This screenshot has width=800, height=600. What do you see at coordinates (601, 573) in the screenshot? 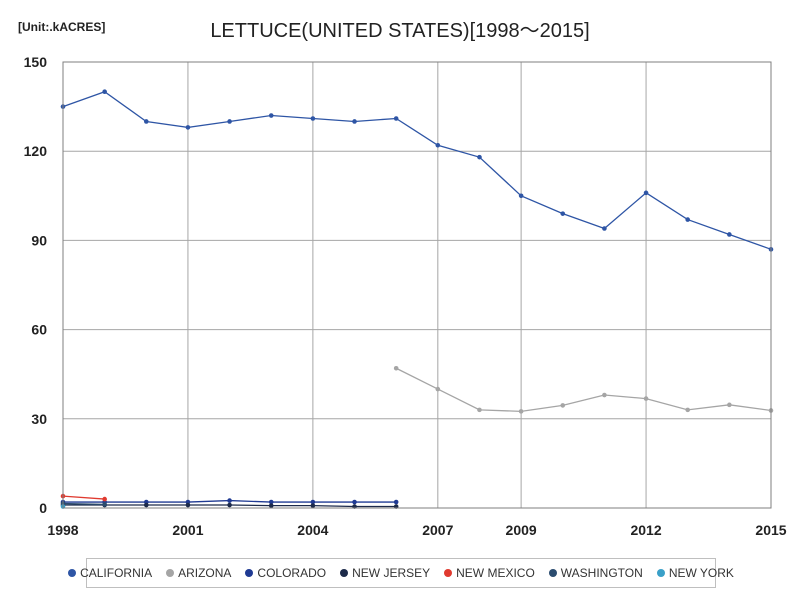
I see `legend-label: WASHINGTON` at bounding box center [601, 573].